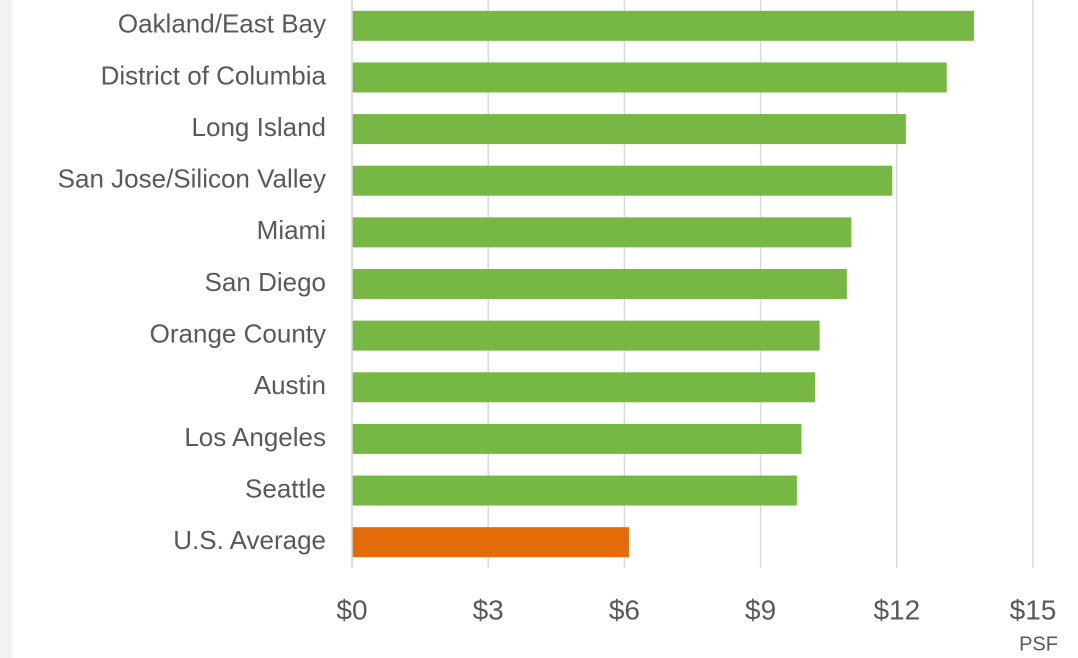  Describe the element at coordinates (249, 540) in the screenshot. I see `category-label: U.S. Average` at that location.